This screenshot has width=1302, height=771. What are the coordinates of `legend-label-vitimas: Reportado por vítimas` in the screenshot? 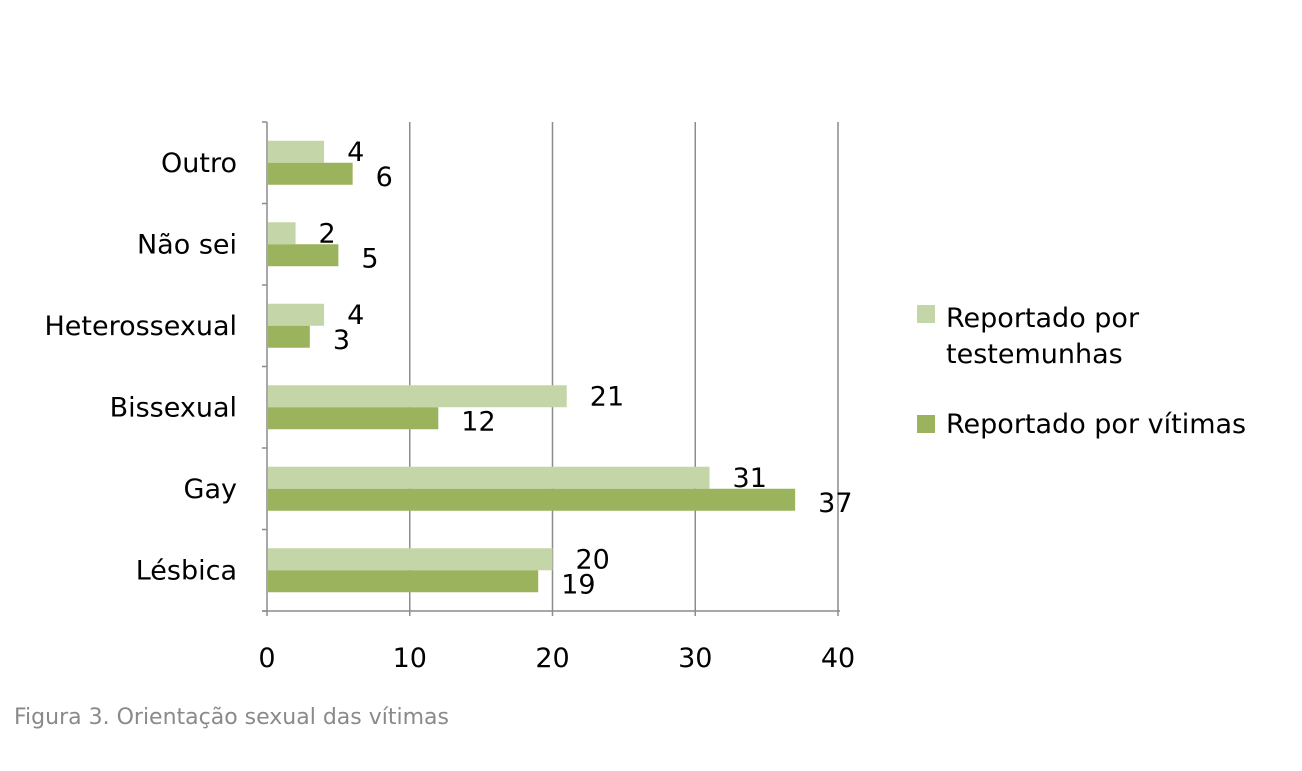 It's located at (1096, 424).